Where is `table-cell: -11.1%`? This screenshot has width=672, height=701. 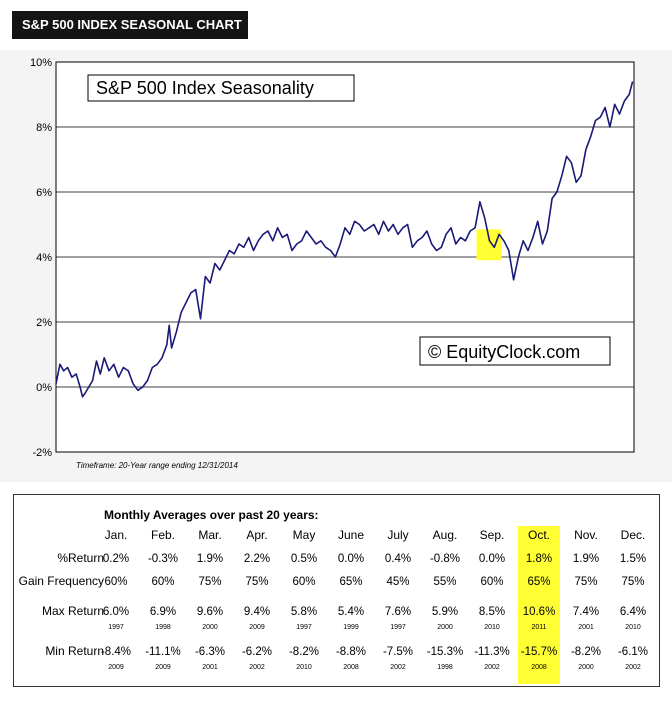 table-cell: -11.1% is located at coordinates (163, 652).